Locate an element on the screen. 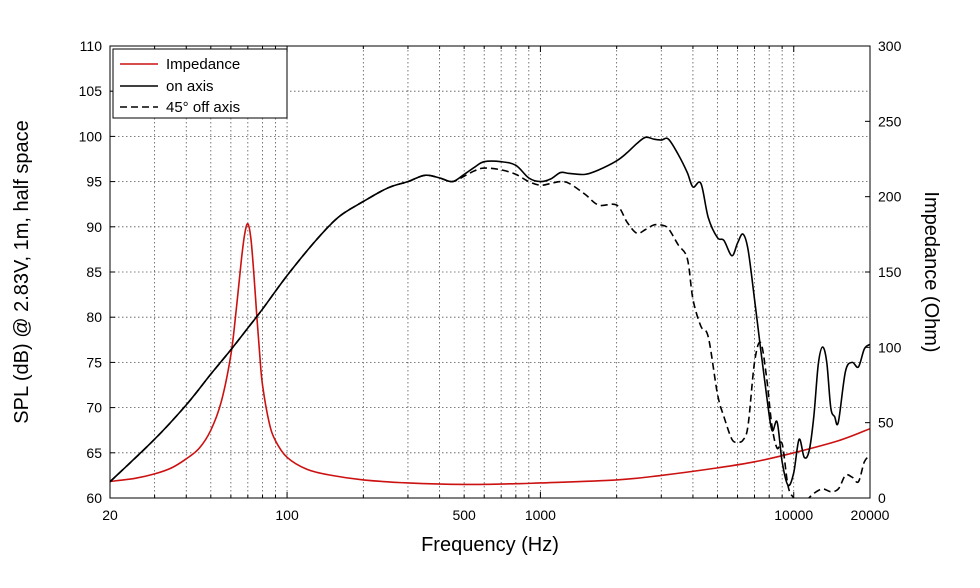  x-axis-title: Frequency (Hz) is located at coordinates (490, 545).